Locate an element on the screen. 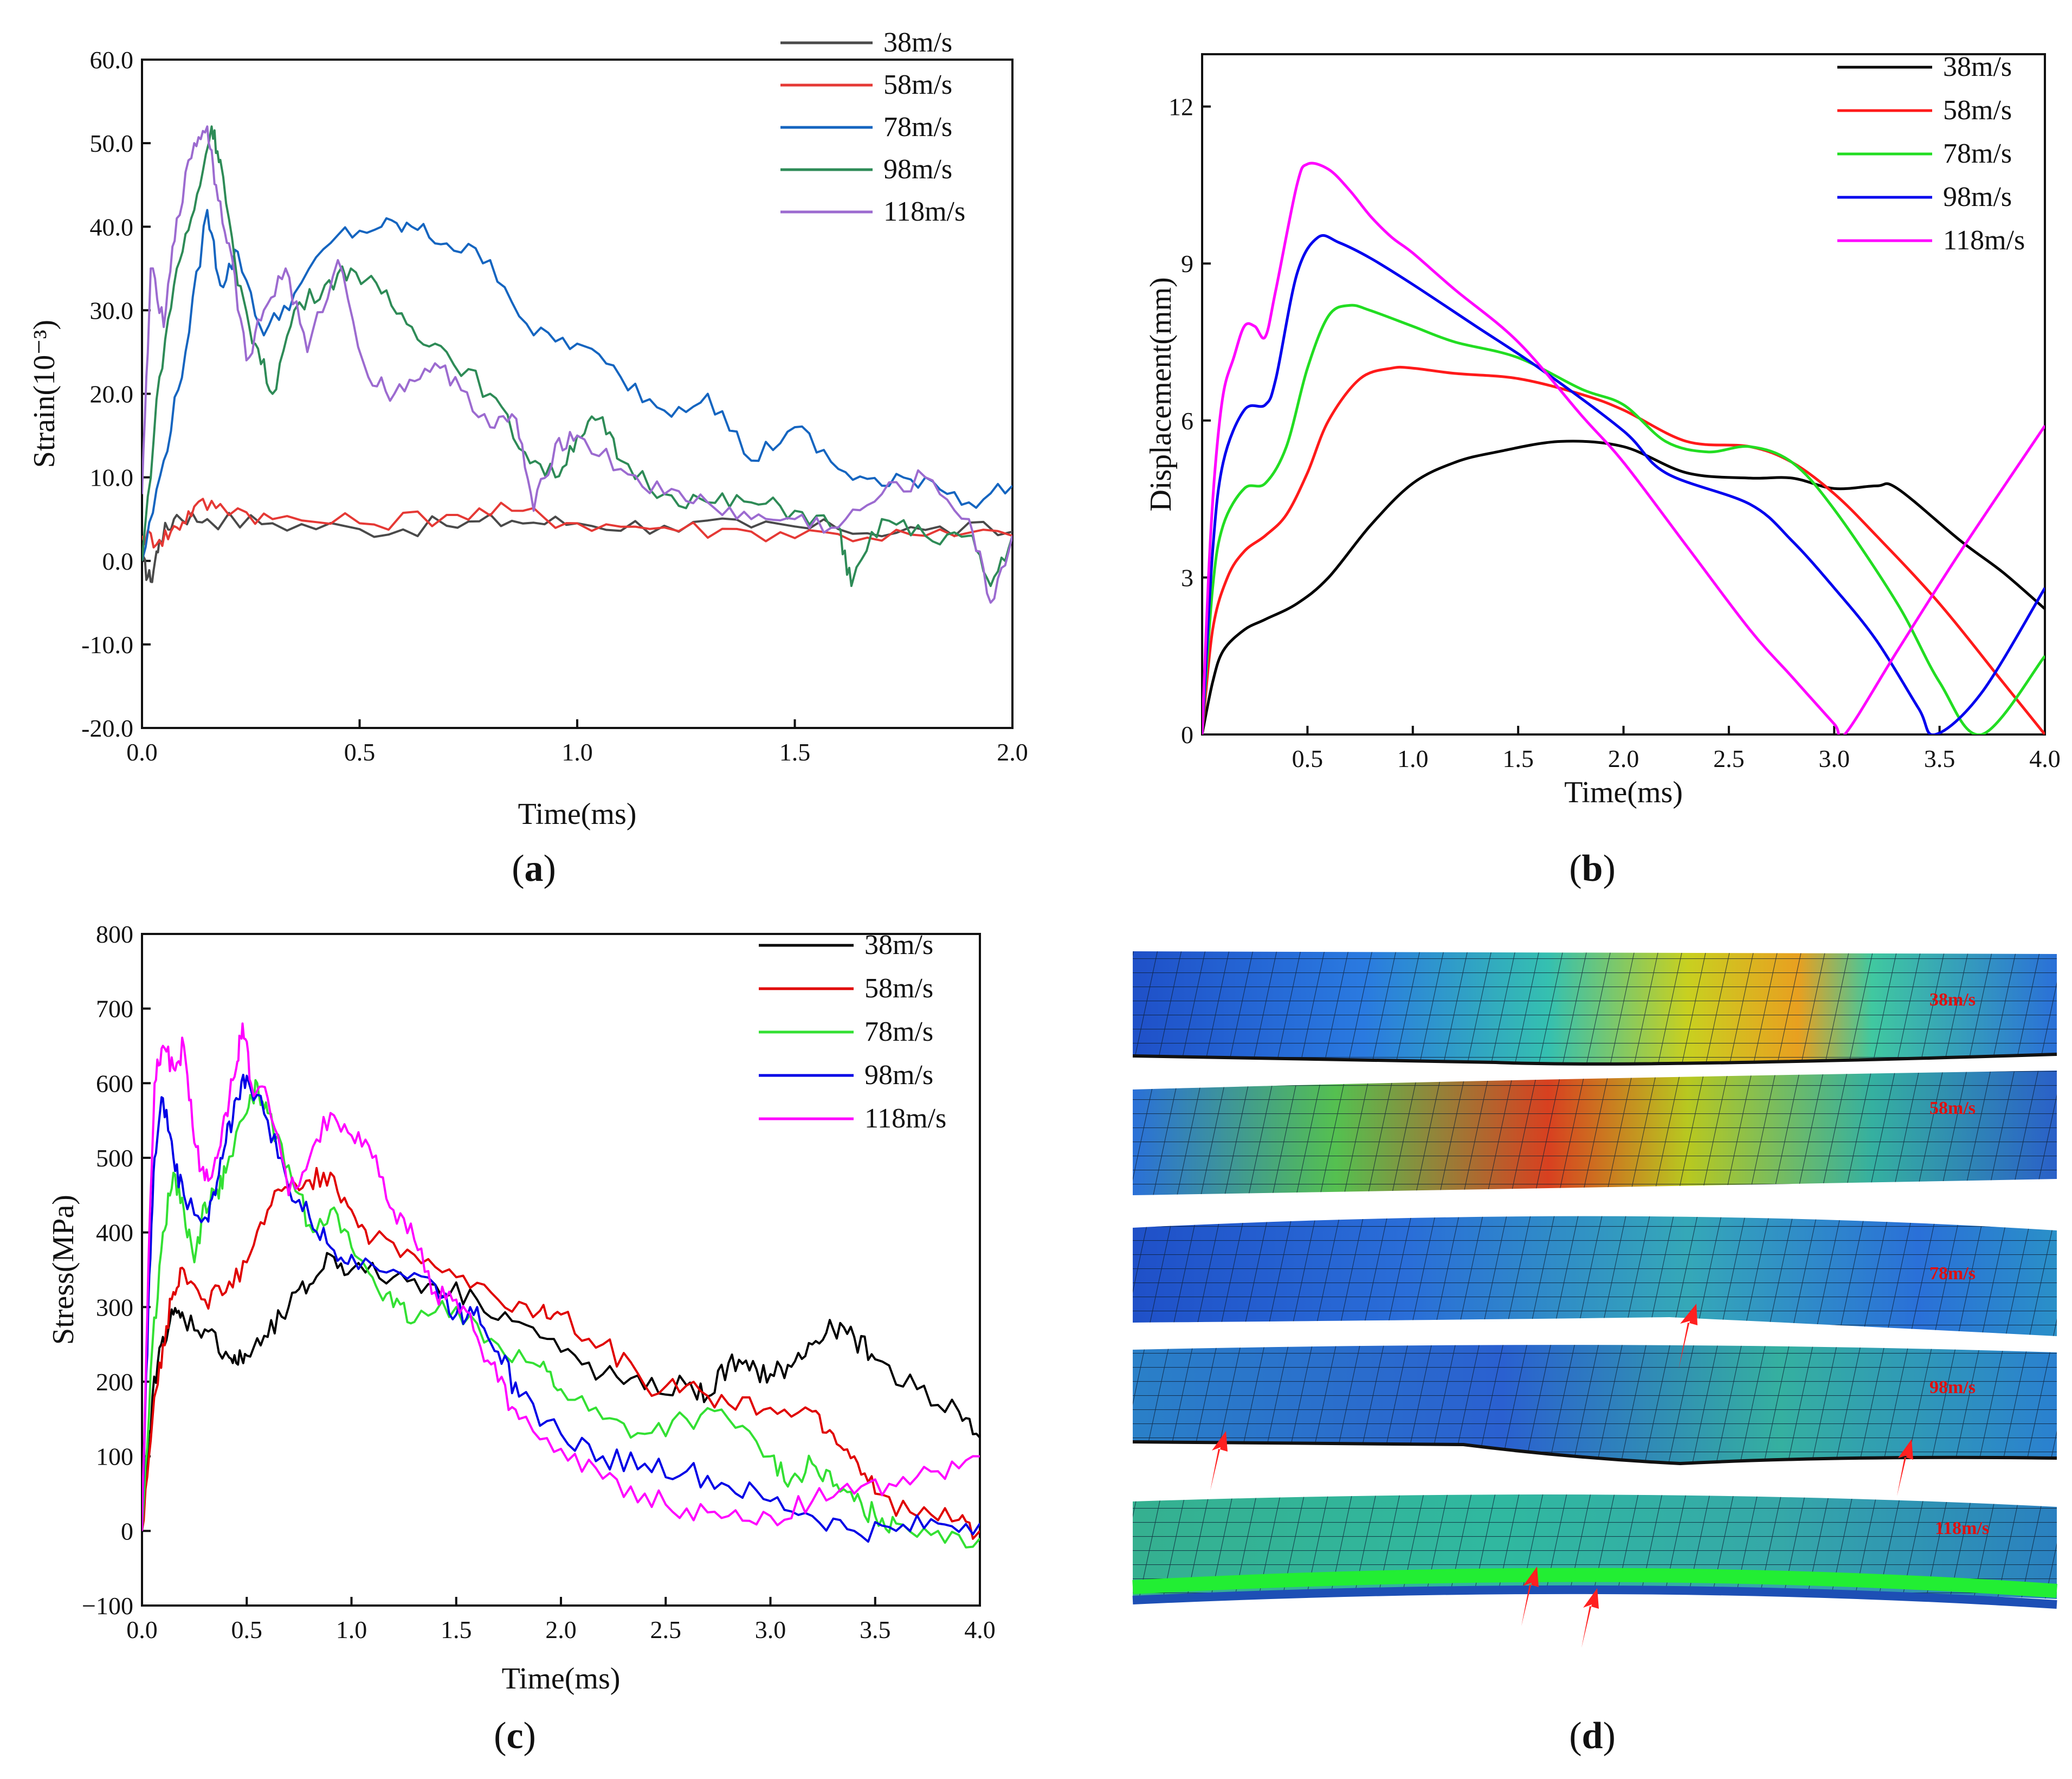 The image size is (2072, 1779). arrow-118-left is located at coordinates (1530, 1597).